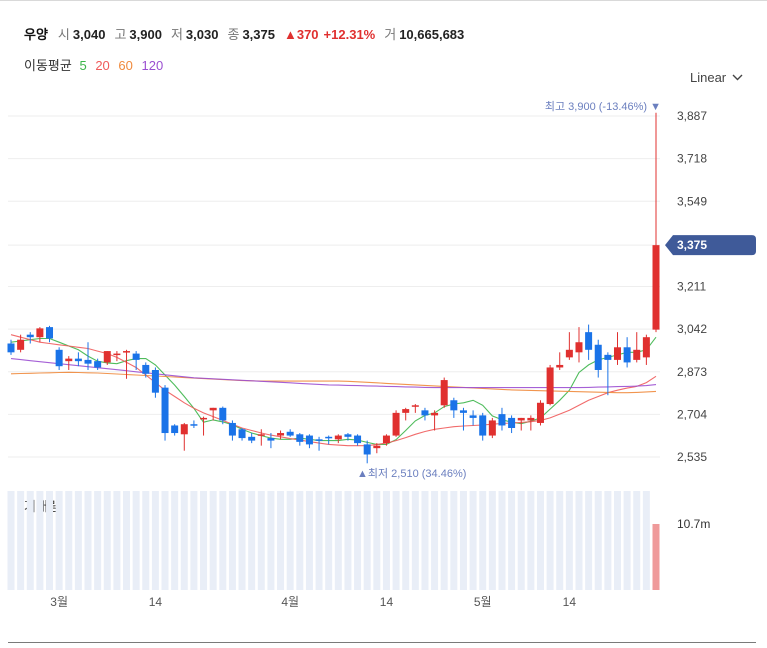 The image size is (767, 648). Describe the element at coordinates (59, 602) in the screenshot. I see `x-tick-label: 3월` at that location.